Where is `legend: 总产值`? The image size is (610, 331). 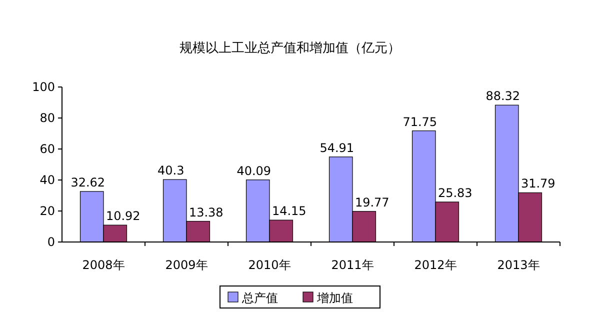 legend: 总产值 is located at coordinates (260, 298).